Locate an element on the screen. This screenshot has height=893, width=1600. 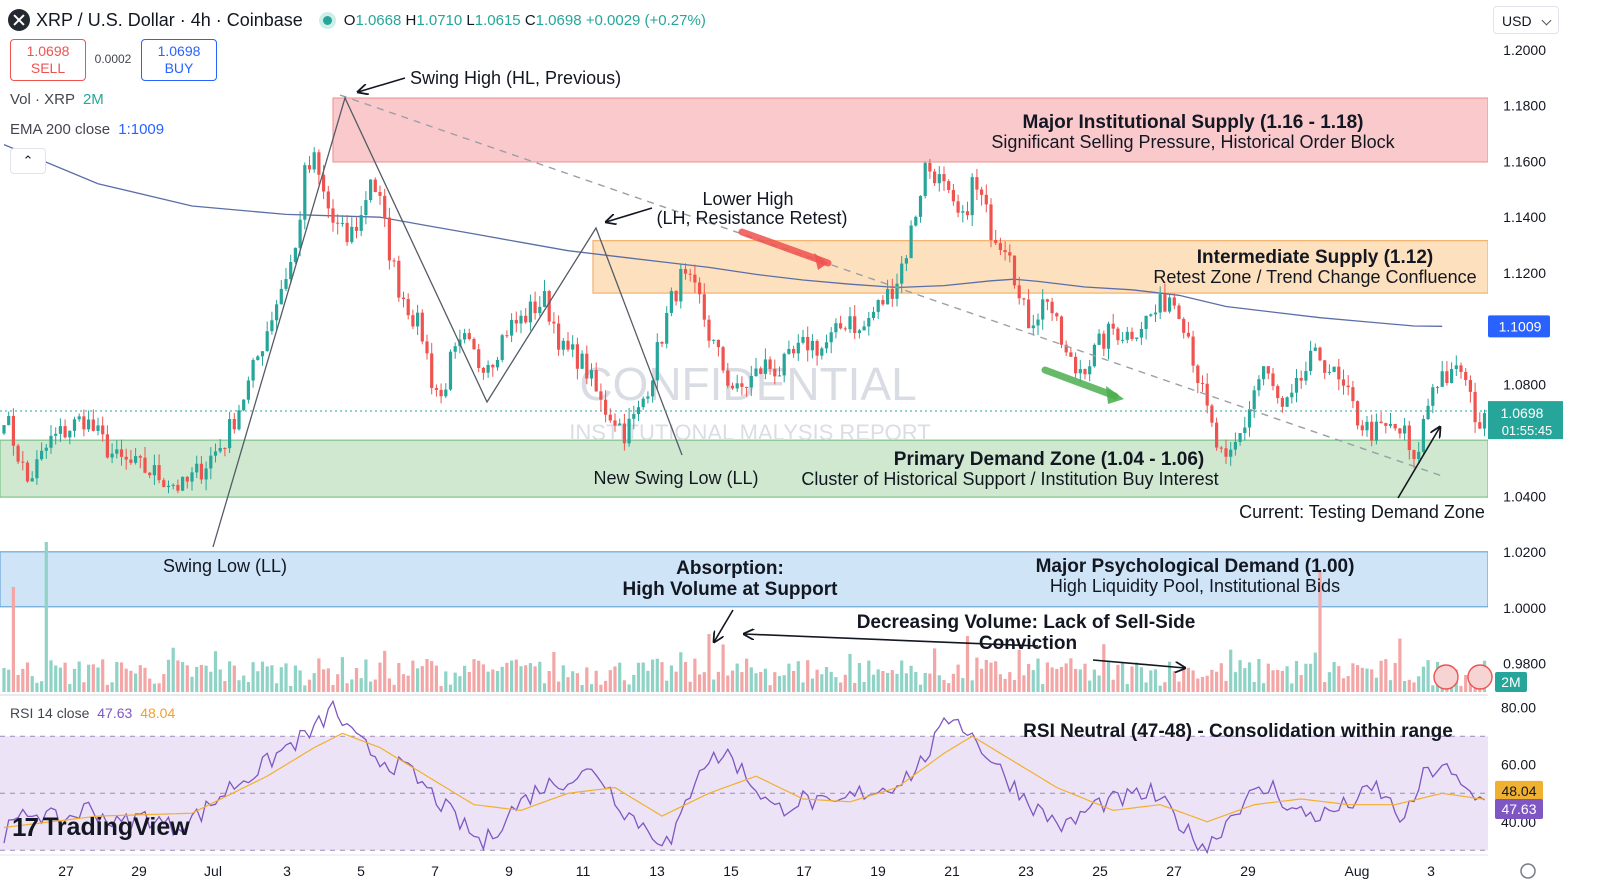
collapse-legend-button: ⌃ is located at coordinates (28, 161).